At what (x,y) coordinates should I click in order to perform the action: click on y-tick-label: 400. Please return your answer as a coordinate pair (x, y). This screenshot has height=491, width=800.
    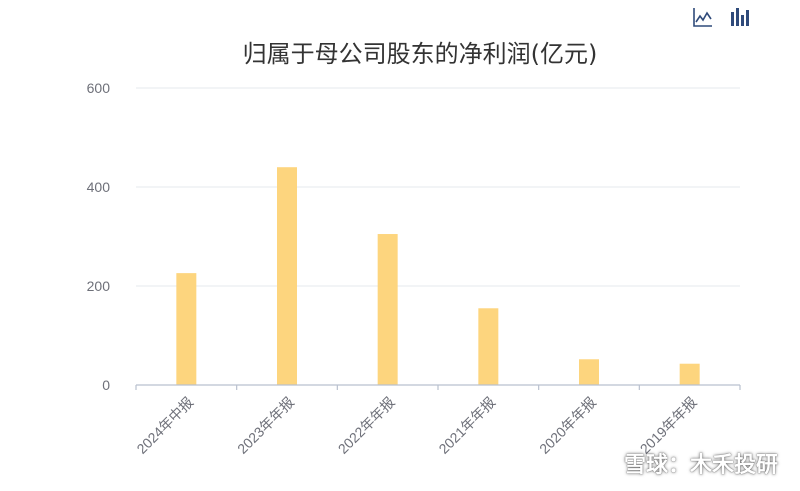
    Looking at the image, I should click on (99, 187).